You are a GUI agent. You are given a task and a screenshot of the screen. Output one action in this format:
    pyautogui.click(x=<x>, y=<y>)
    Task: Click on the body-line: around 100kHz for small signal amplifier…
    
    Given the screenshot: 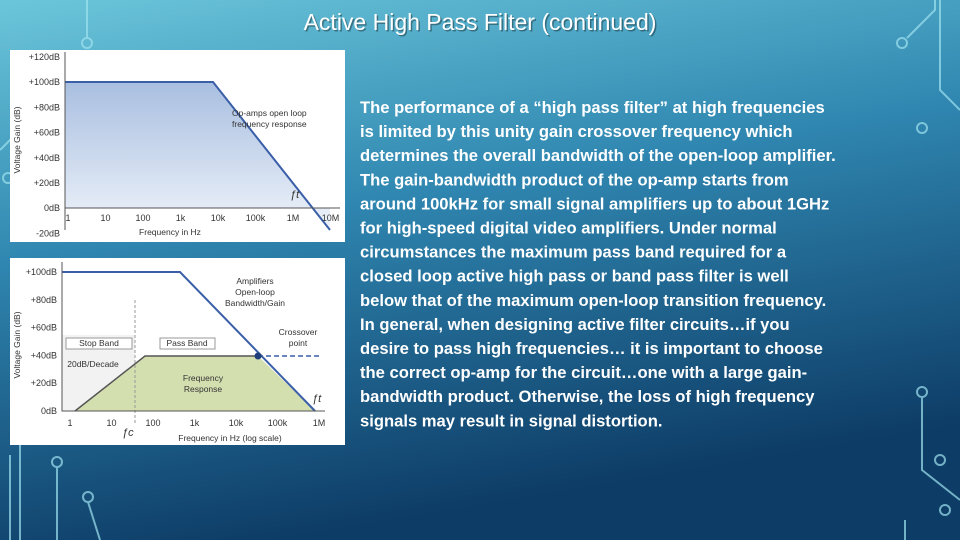 What is the action you would take?
    pyautogui.click(x=594, y=203)
    